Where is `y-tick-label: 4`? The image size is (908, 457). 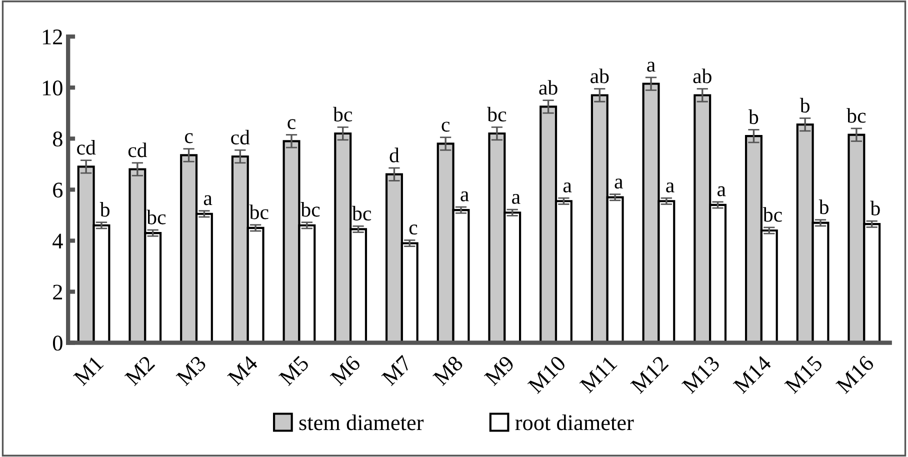
y-tick-label: 4 is located at coordinates (57, 241).